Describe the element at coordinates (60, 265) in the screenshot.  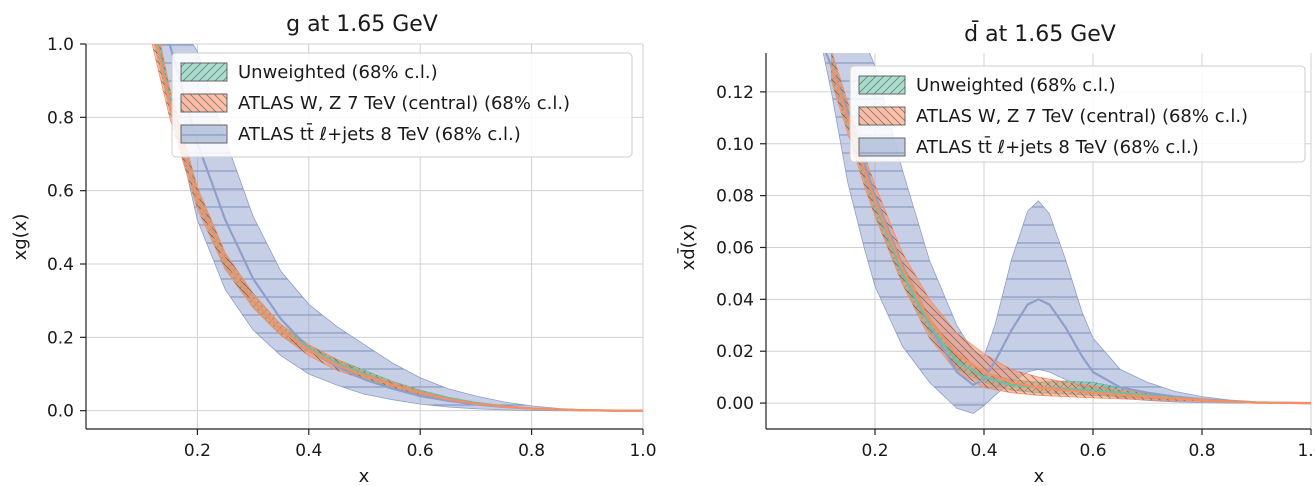
I see `y-tick-label: 0.4` at that location.